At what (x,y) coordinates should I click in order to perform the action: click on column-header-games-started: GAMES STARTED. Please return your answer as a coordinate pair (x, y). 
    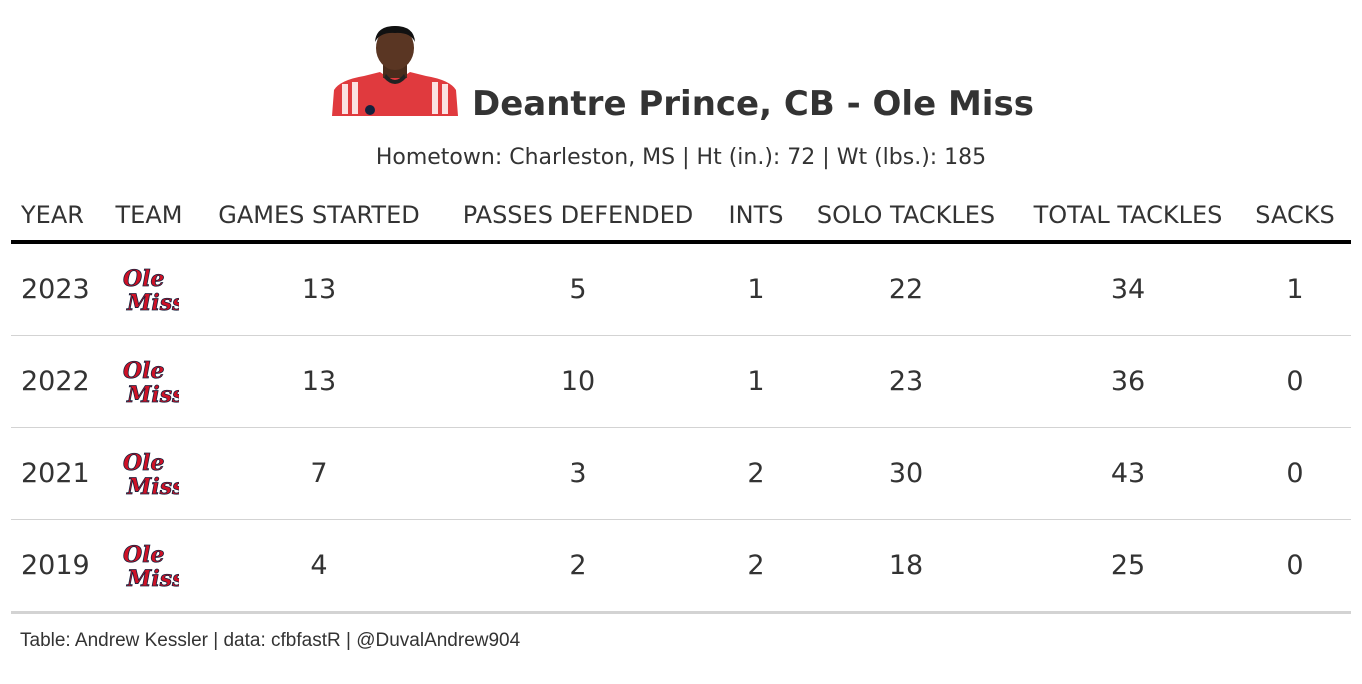
    Looking at the image, I should click on (319, 217).